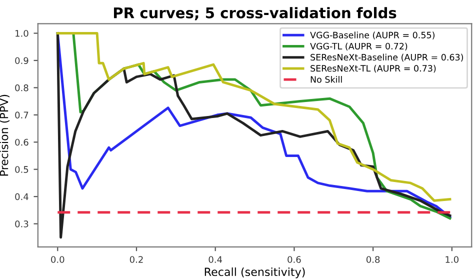 Image resolution: width=474 pixels, height=279 pixels. Describe the element at coordinates (215, 259) in the screenshot. I see `x-tick-label: 0.4` at that location.